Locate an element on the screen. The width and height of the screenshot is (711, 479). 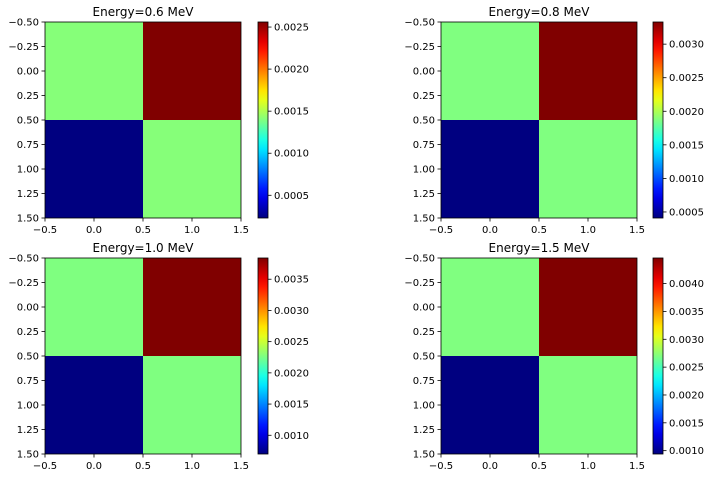
panel-title: Energy=0.8 MeV is located at coordinates (540, 12).